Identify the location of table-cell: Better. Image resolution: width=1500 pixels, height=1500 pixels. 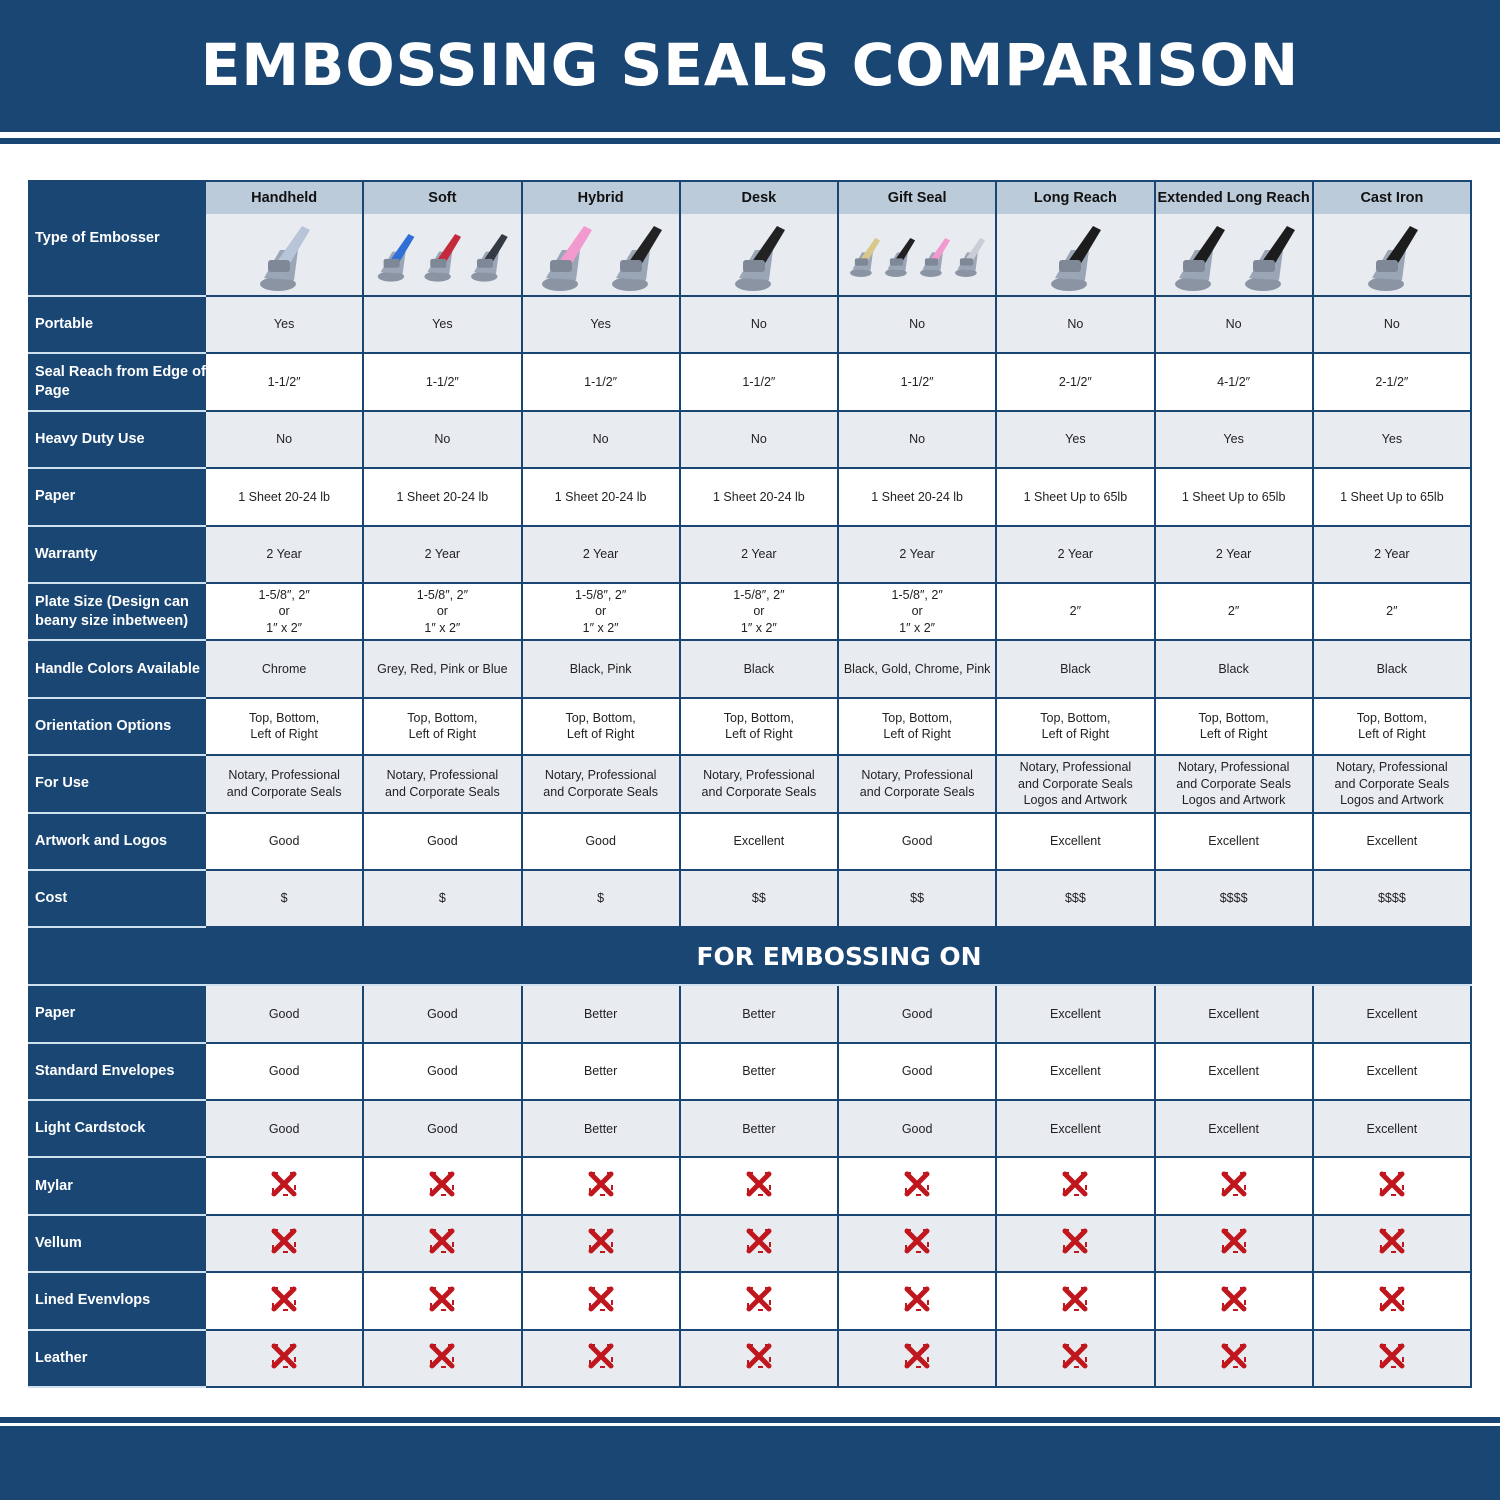
(601, 1015).